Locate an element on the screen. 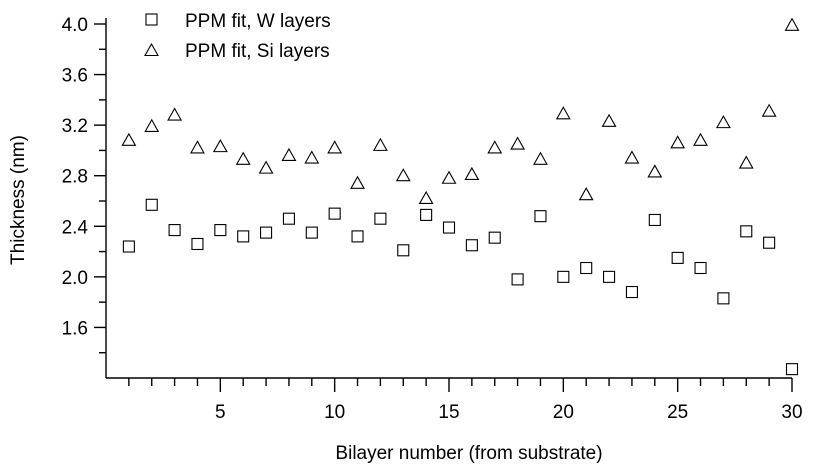 Image resolution: width=813 pixels, height=471 pixels. legend-label-w-layers: PPM fit, W layers is located at coordinates (258, 21).